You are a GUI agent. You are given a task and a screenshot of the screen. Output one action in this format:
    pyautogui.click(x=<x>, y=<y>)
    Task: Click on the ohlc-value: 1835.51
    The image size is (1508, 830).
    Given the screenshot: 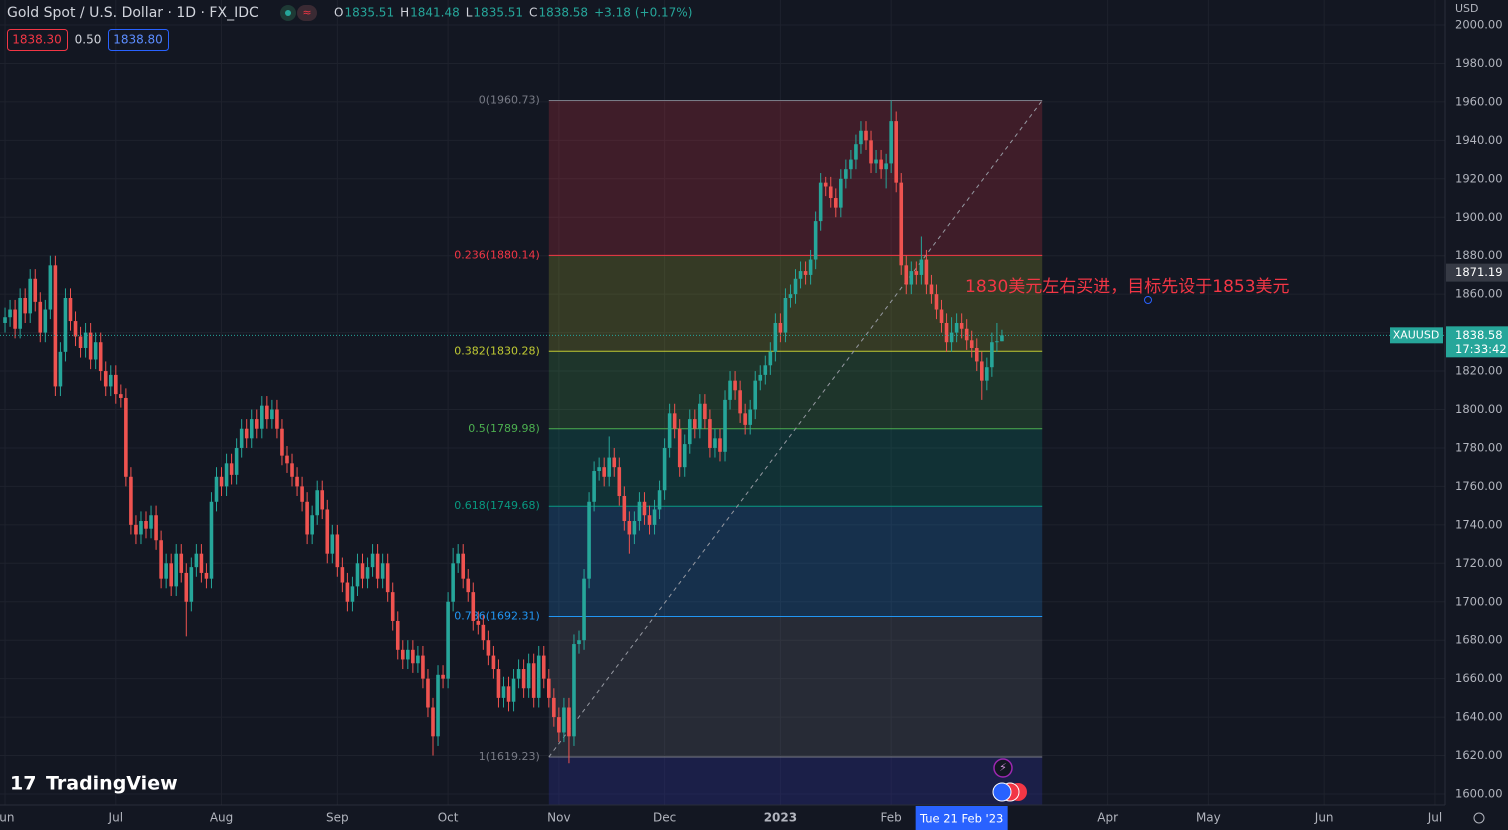 What is the action you would take?
    pyautogui.click(x=498, y=13)
    